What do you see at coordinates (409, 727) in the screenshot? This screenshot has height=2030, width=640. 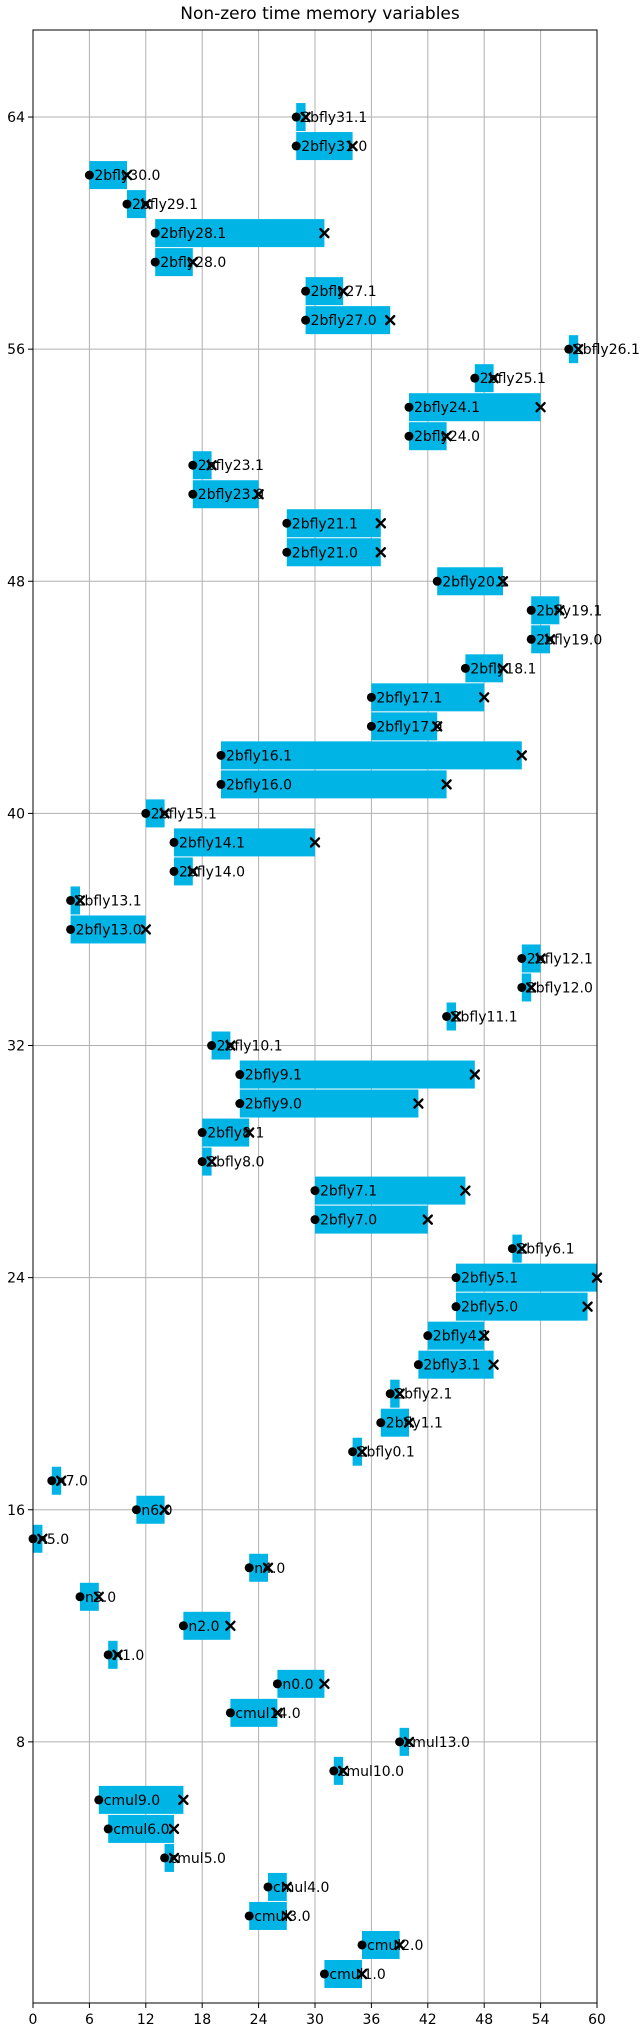 I see `interval-label: 2bfly17.0` at bounding box center [409, 727].